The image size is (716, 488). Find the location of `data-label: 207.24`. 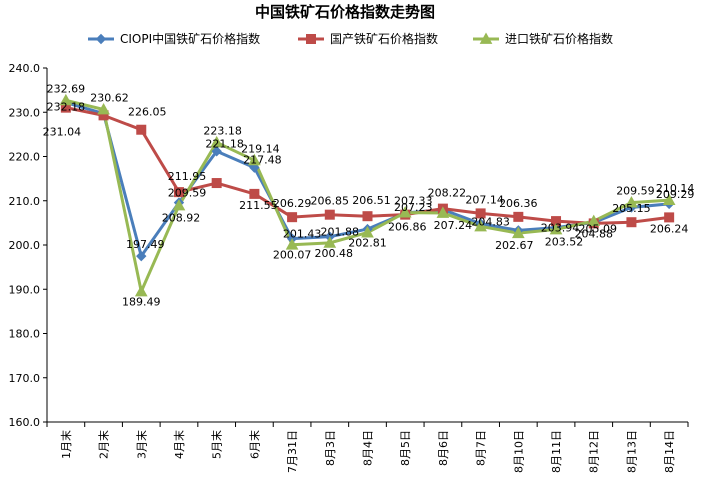

data-label: 207.24 is located at coordinates (453, 225).